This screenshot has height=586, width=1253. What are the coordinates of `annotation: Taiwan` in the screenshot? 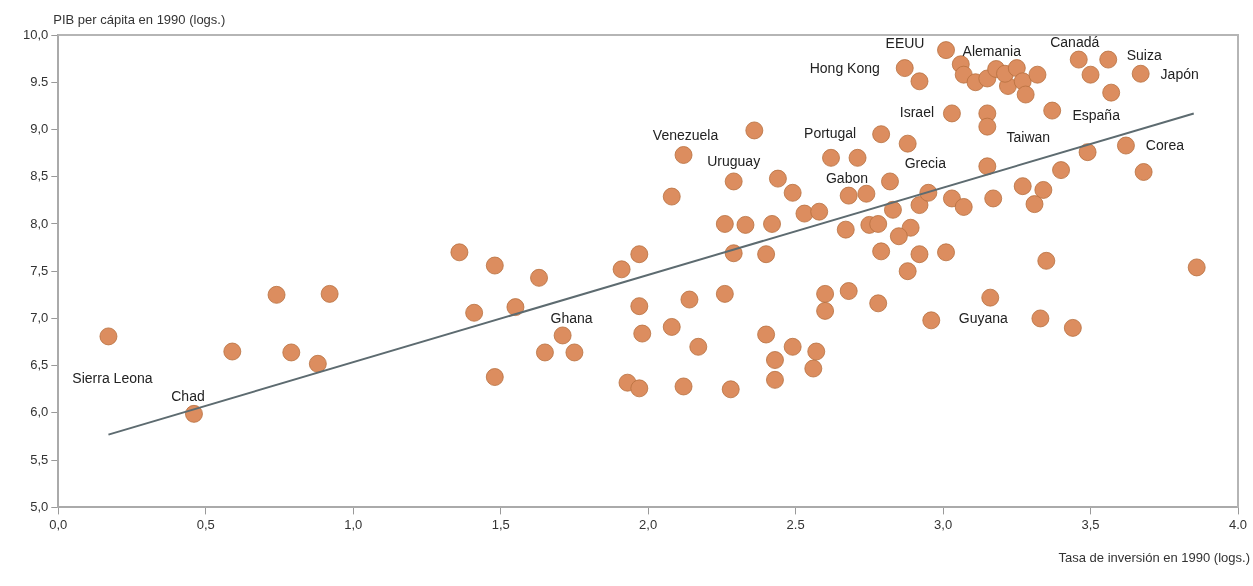 It's located at (1028, 136).